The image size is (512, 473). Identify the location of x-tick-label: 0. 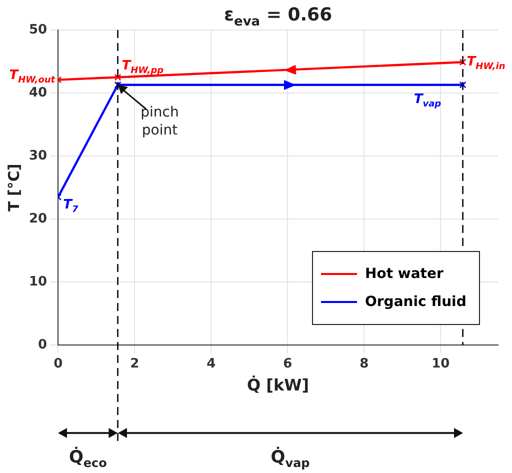
(58, 364).